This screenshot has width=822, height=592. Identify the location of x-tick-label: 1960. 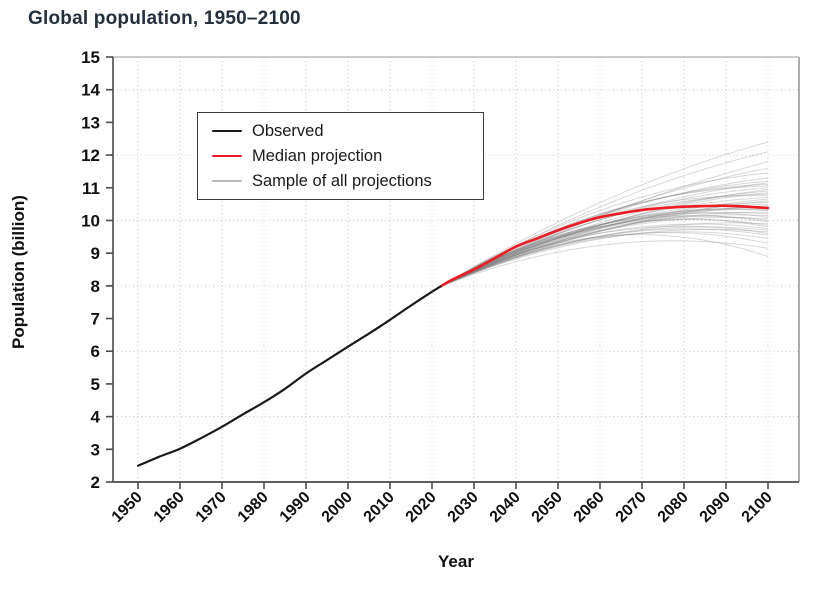
(169, 507).